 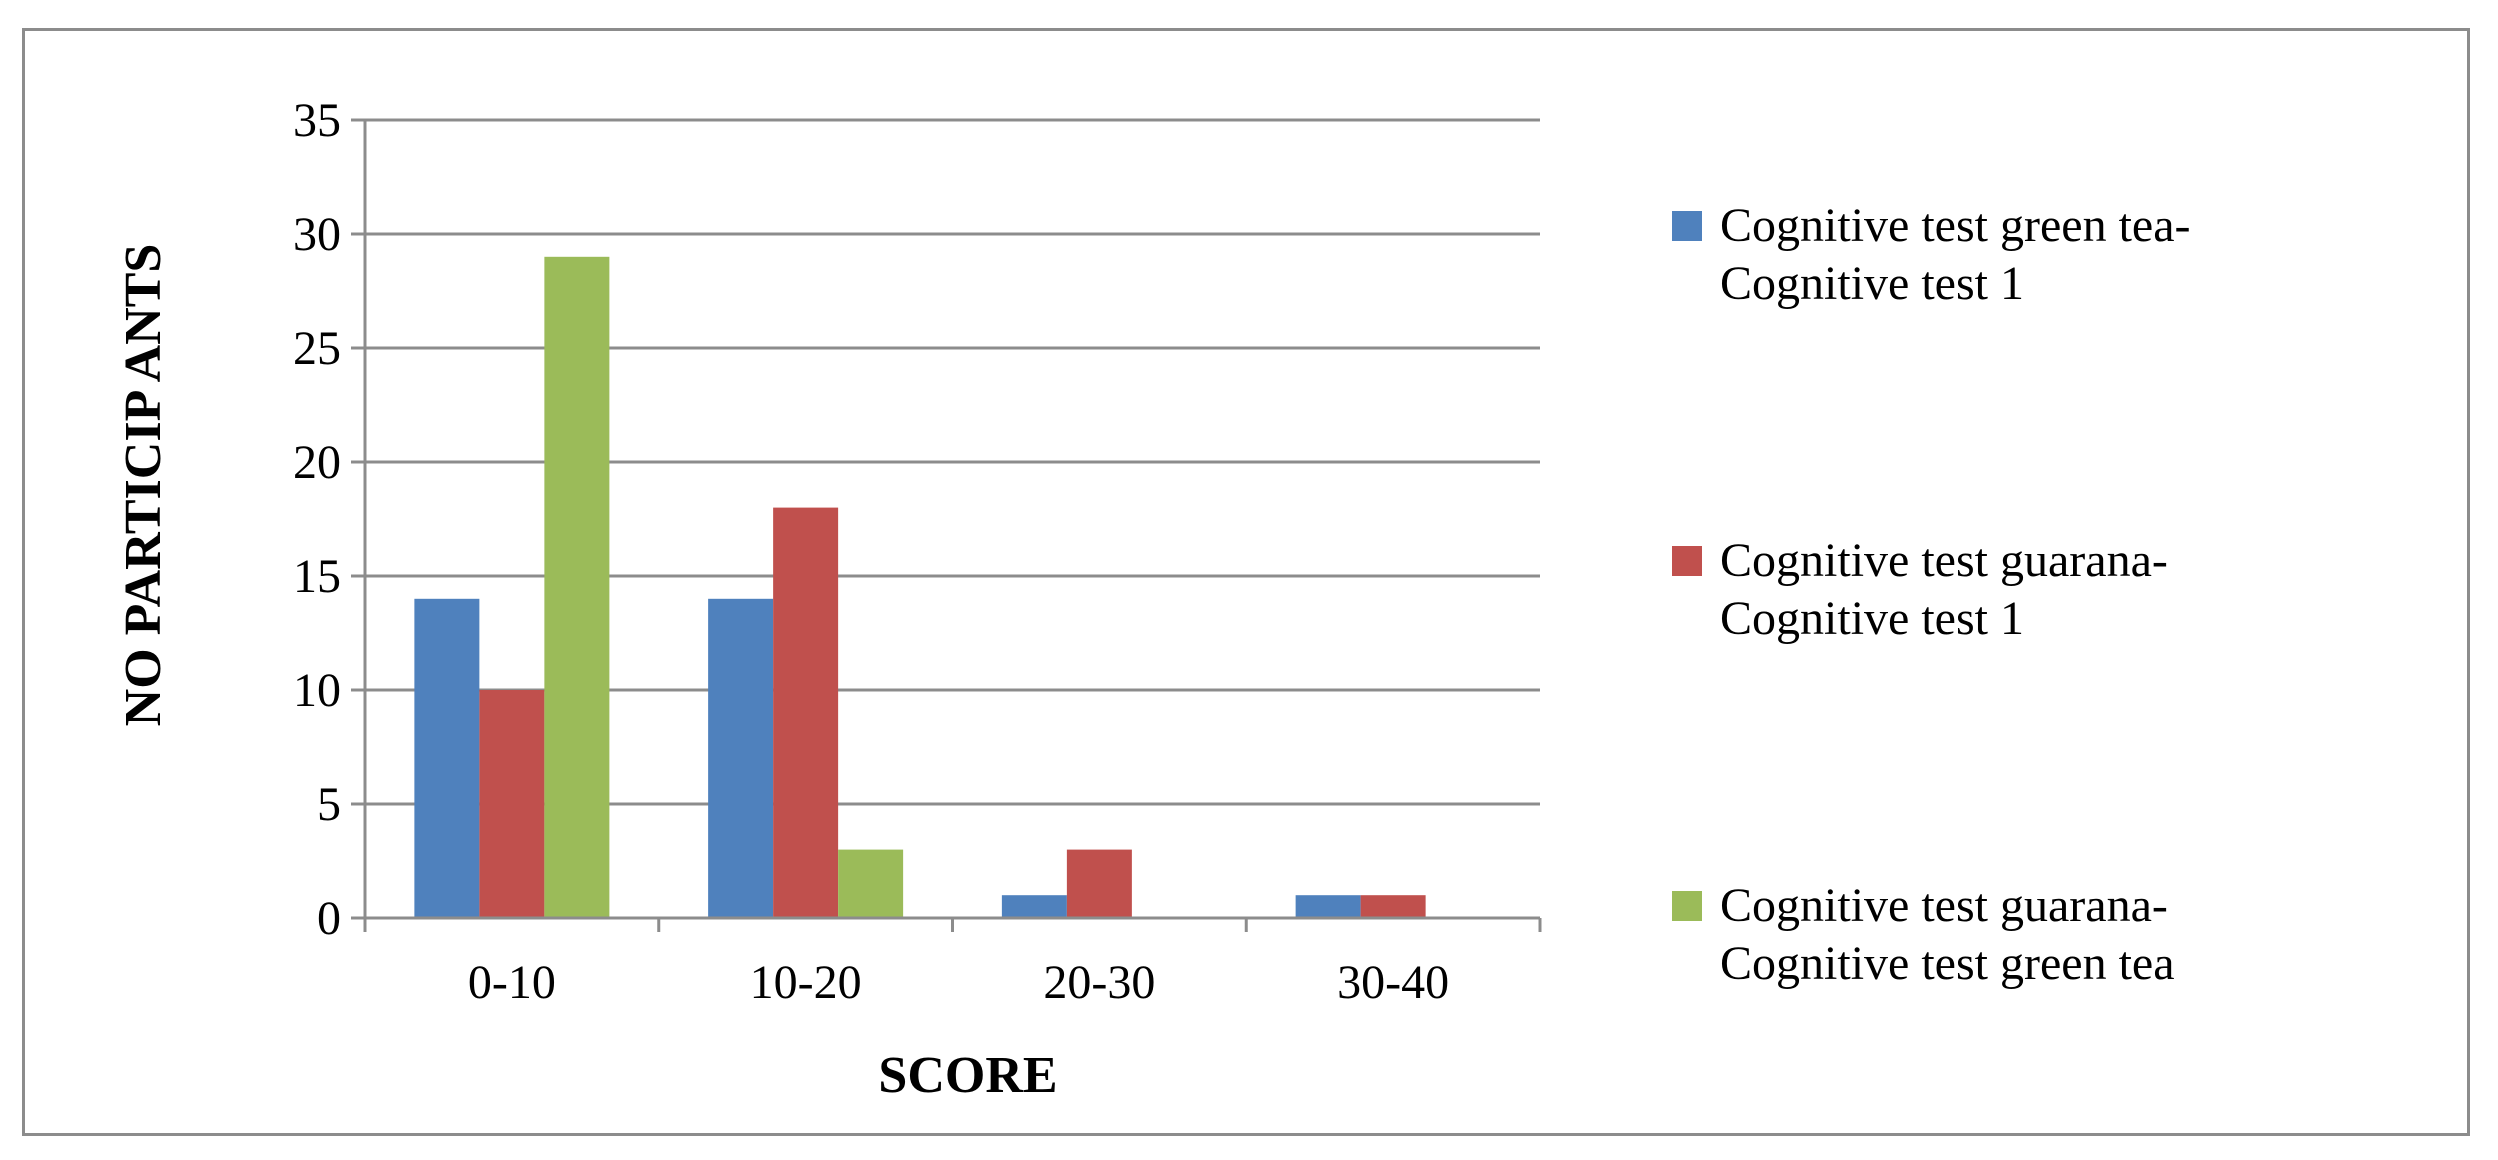 I want to click on y-axis-title: NO PARTICIP ANTS, so click(x=143, y=485).